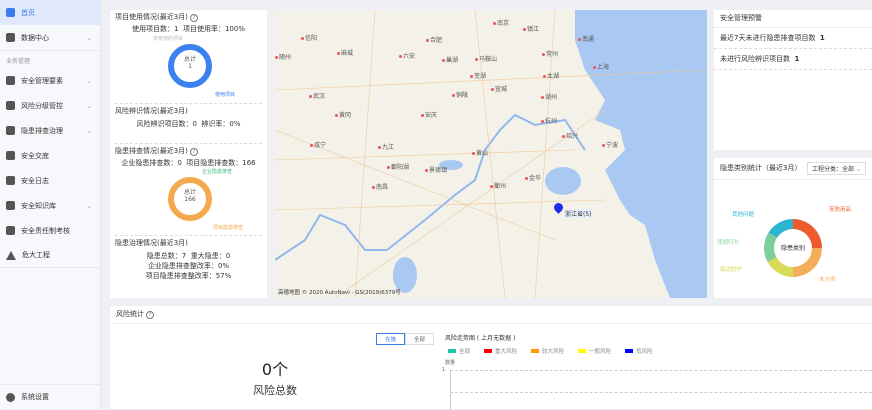 The image size is (872, 410). I want to click on legend-item: 较大风险, so click(547, 351).